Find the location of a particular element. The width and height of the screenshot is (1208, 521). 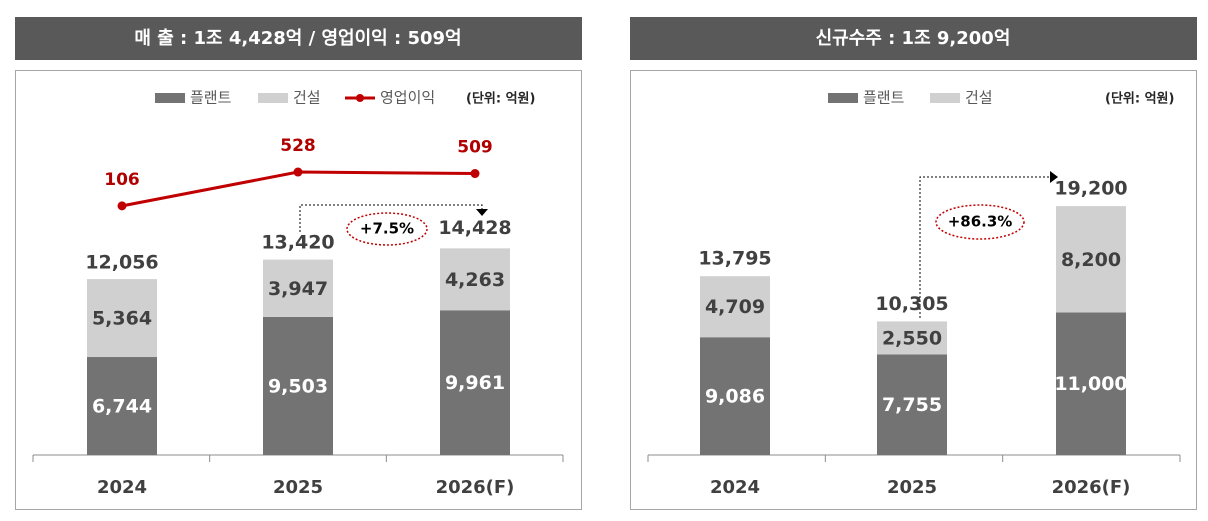

value-label: 9,961 is located at coordinates (475, 383).